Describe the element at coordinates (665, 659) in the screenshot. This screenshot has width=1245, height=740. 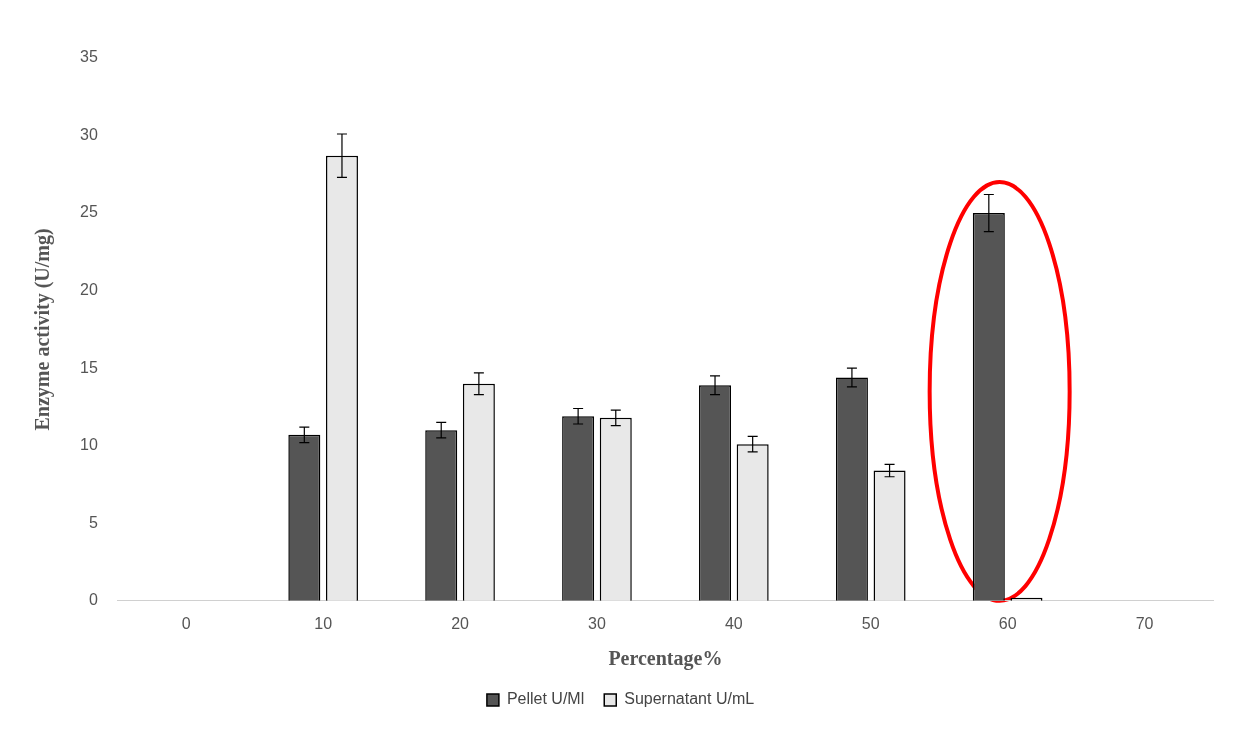
I see `x-axis-title: Percentage%` at that location.